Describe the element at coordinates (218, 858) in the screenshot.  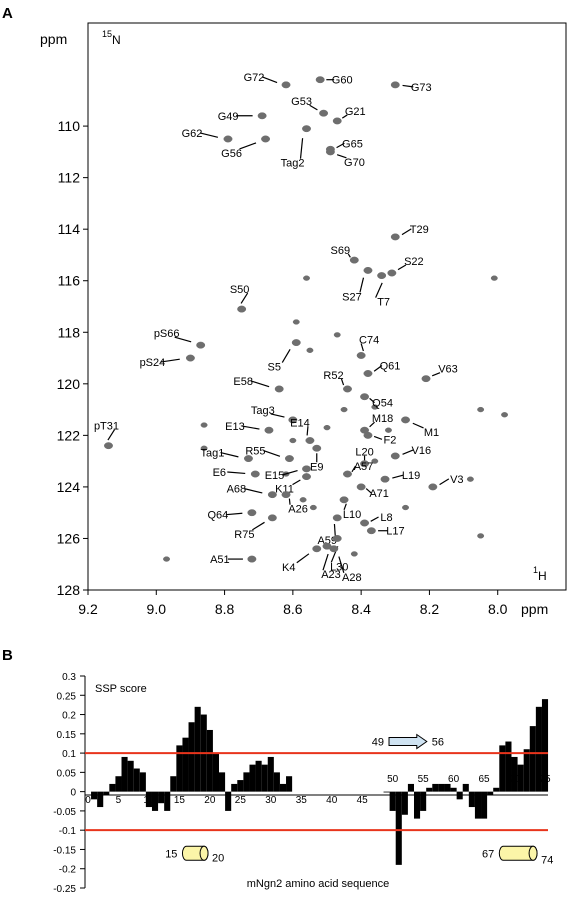
I see `helix-end-label: 20` at that location.